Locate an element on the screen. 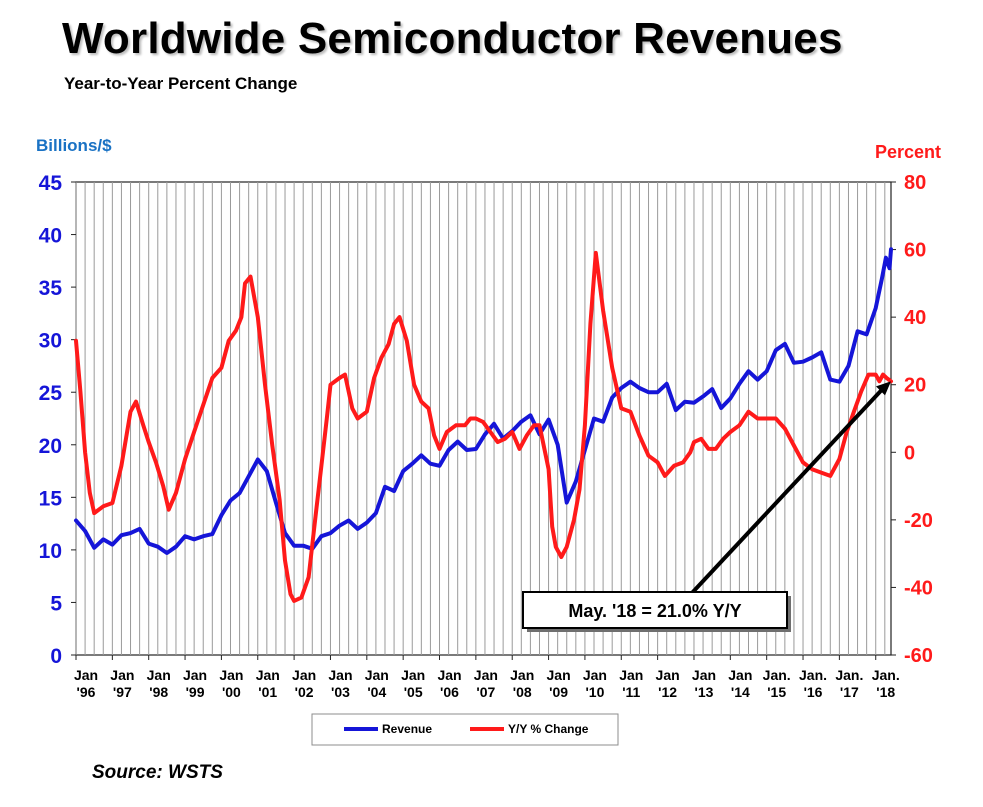 The height and width of the screenshot is (807, 983). left-axis-label: Billions/$ is located at coordinates (74, 145).